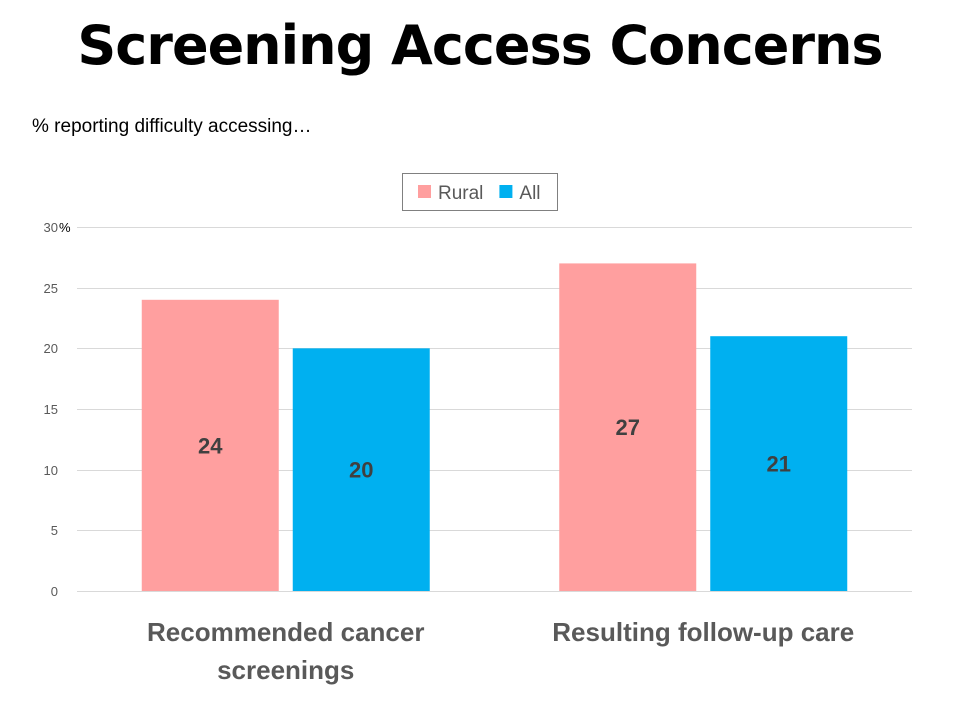  What do you see at coordinates (424, 191) in the screenshot?
I see `legend-swatch-rural` at bounding box center [424, 191].